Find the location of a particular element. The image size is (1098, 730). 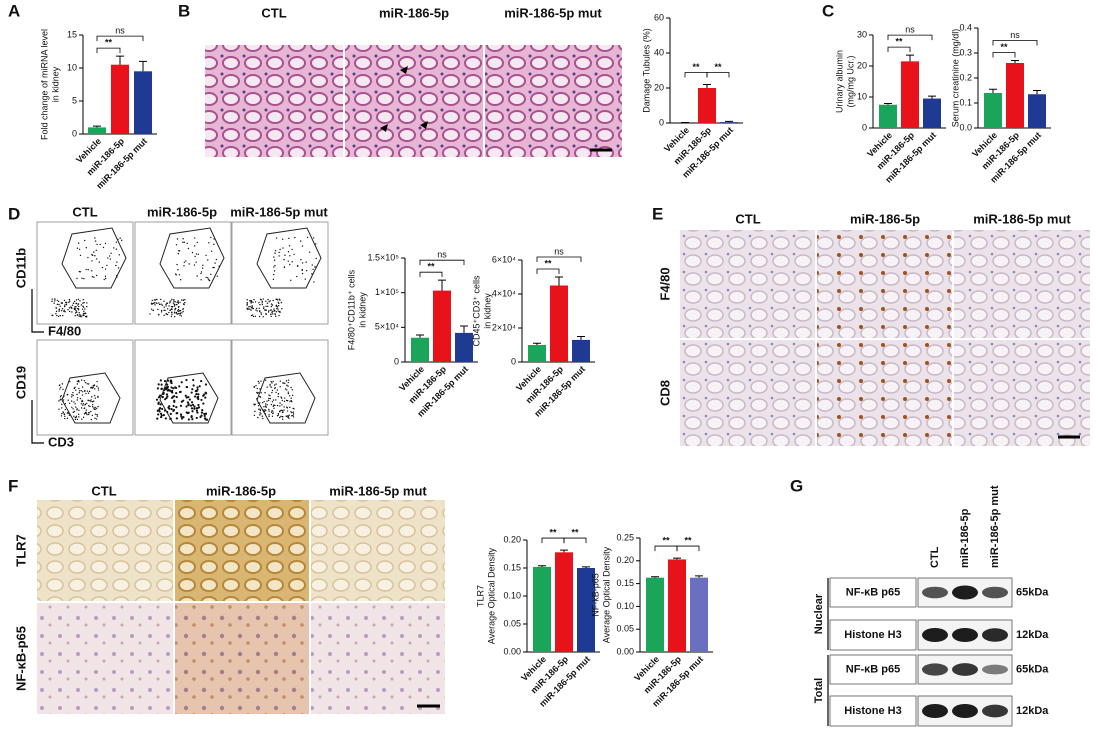

column-header: miR-186-5p is located at coordinates (182, 211).